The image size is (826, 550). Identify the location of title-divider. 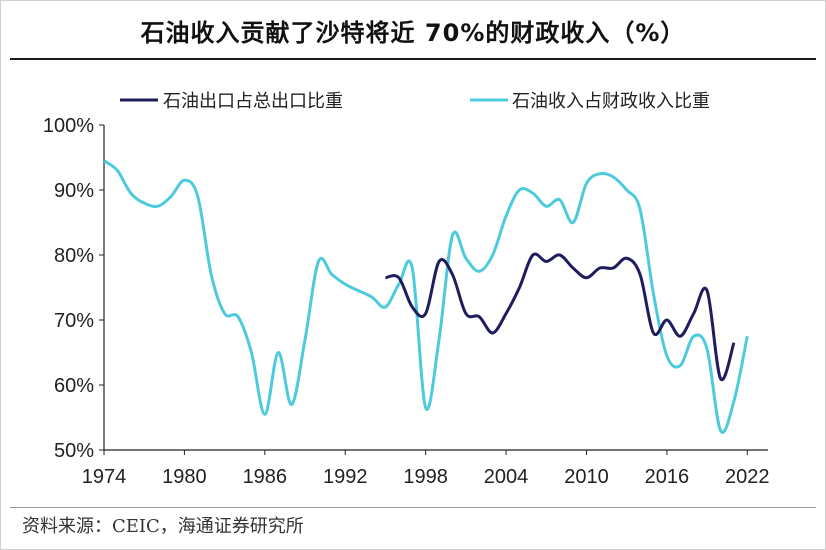
(413, 59).